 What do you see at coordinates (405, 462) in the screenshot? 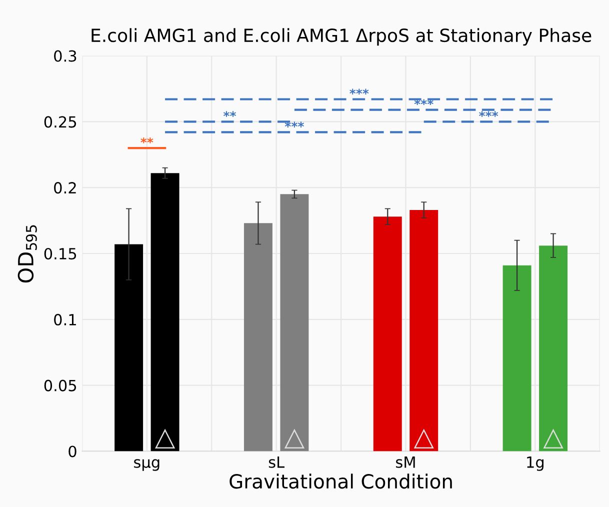
I see `x-tick-label: sM` at bounding box center [405, 462].